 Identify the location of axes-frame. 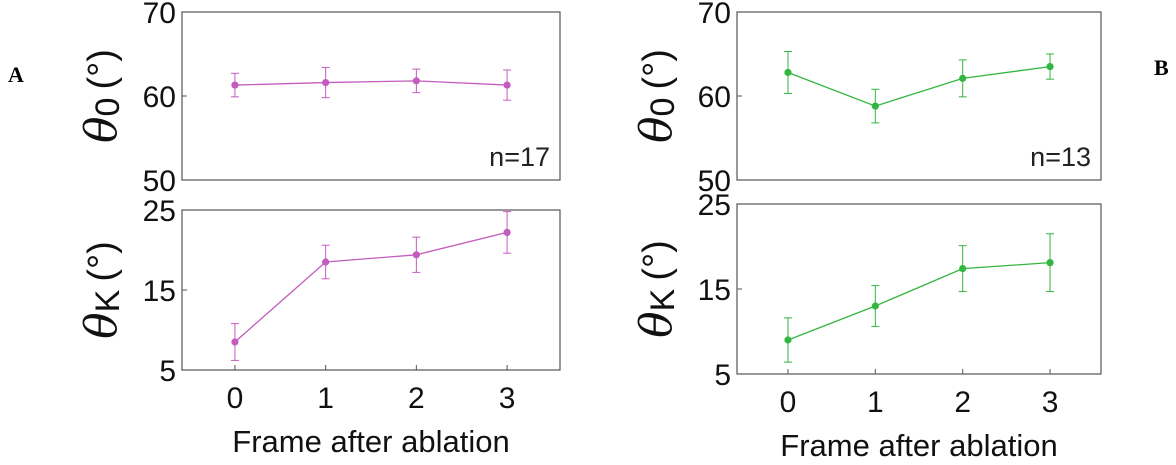
(919, 289).